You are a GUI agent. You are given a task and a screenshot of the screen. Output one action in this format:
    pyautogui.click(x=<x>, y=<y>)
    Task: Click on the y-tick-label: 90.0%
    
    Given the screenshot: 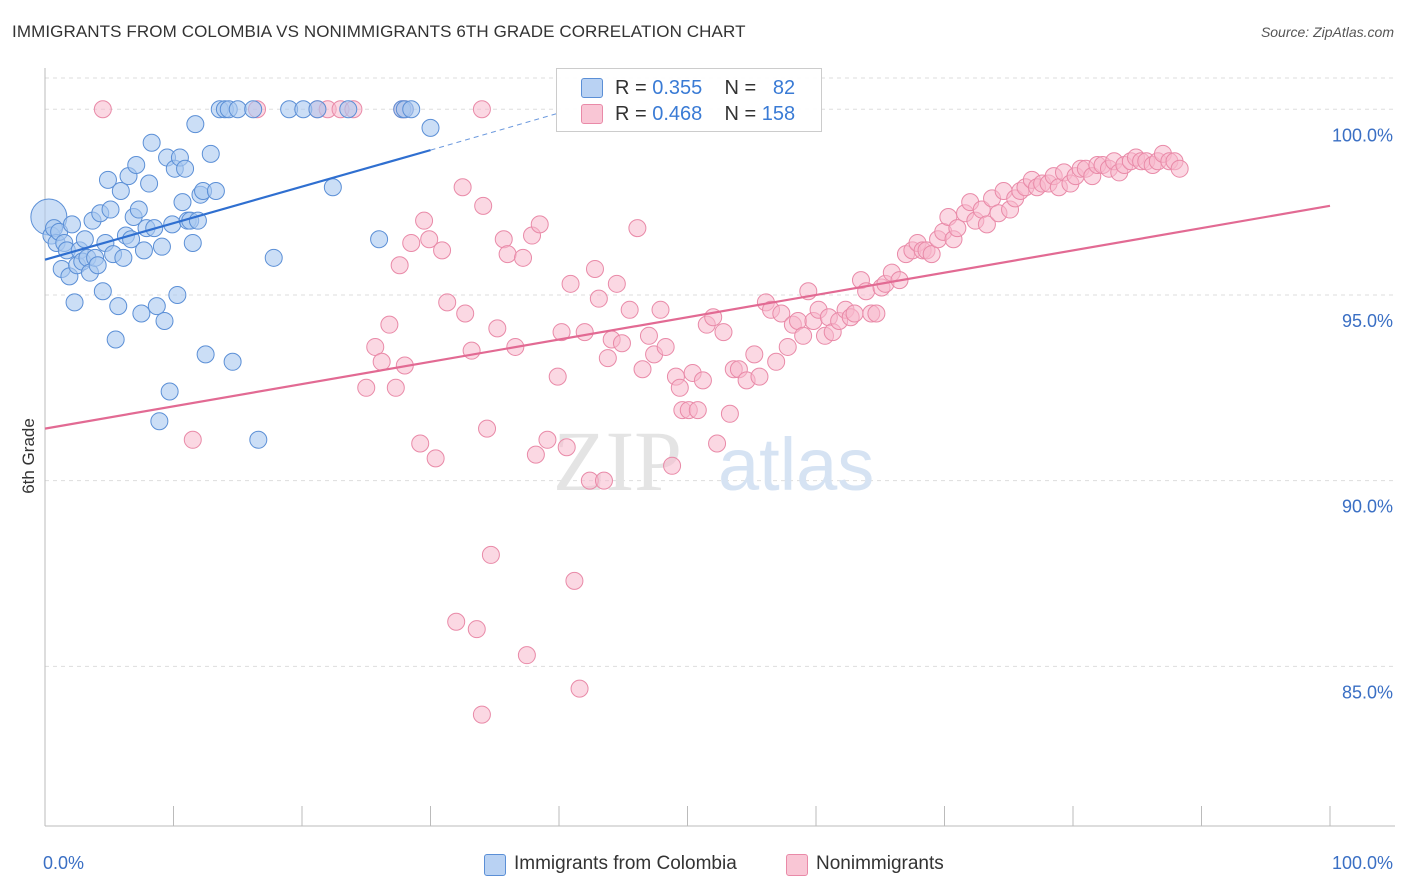 What is the action you would take?
    pyautogui.click(x=1367, y=507)
    